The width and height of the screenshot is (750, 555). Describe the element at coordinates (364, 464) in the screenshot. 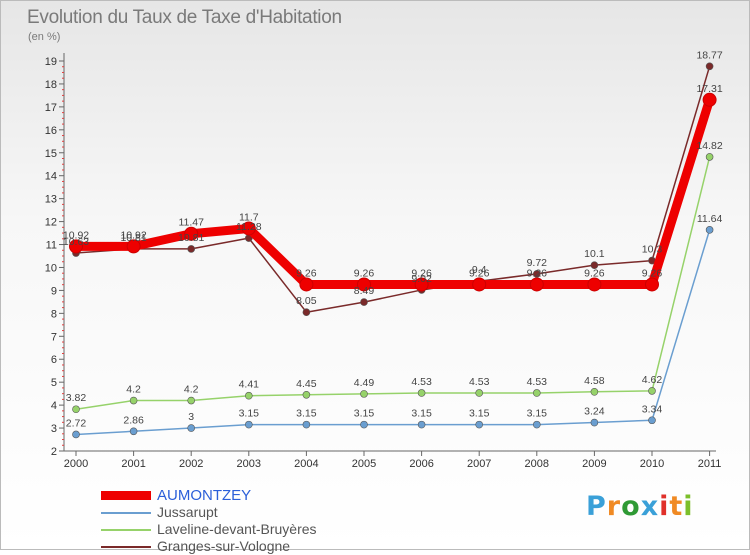

I see `x-tick-label: 2005` at that location.